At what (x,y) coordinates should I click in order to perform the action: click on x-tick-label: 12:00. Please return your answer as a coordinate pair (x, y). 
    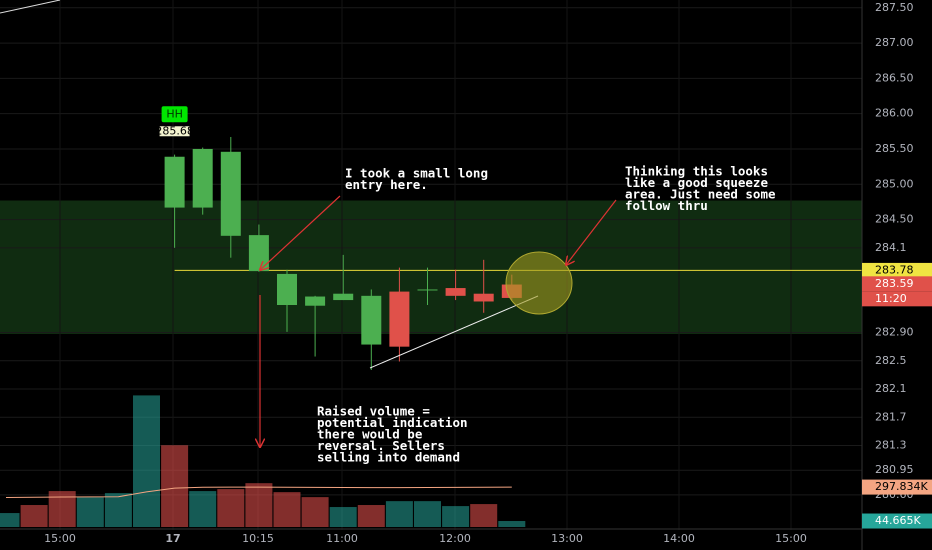
    Looking at the image, I should click on (455, 538).